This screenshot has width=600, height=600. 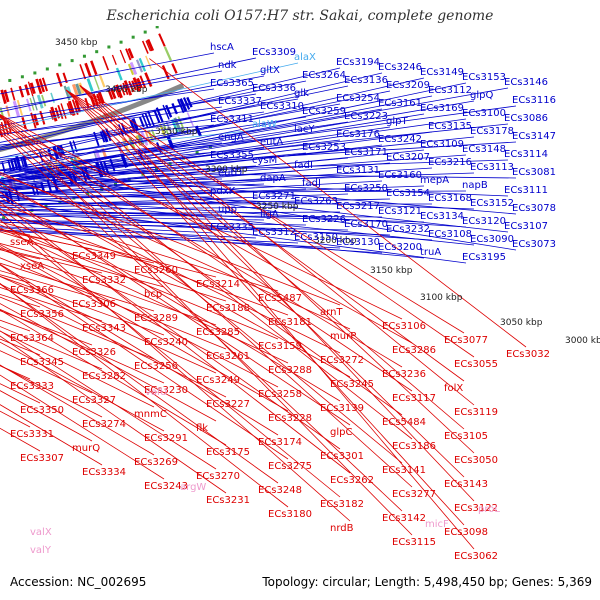 What do you see at coordinates (78, 582) in the screenshot?
I see `accession-text: Accession: NC_002695` at bounding box center [78, 582].